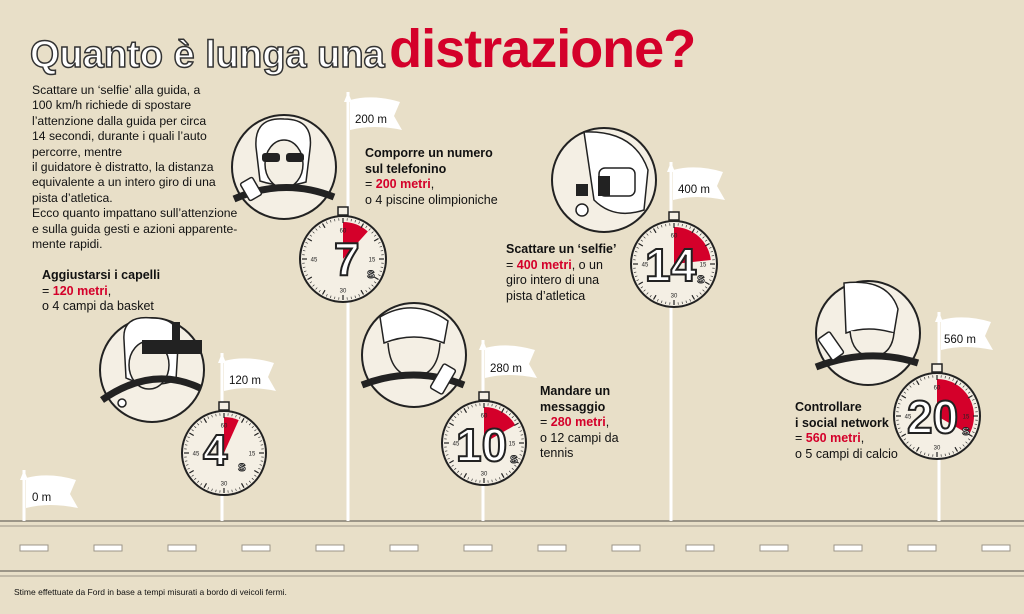  I want to click on page-title: Quanto è lunga una distrazione?, so click(362, 49).